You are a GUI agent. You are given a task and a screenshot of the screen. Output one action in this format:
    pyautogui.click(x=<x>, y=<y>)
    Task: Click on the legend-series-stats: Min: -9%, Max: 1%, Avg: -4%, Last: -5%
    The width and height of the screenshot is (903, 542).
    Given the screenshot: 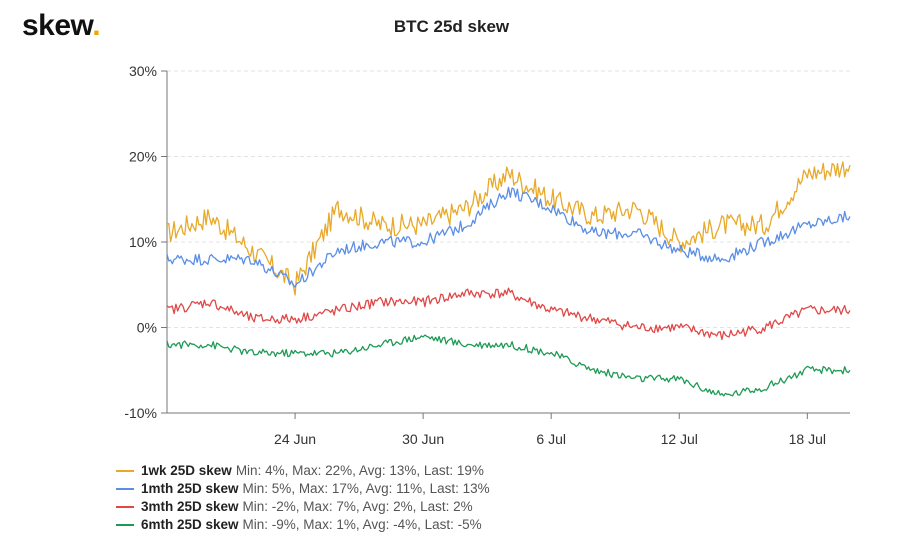 What is the action you would take?
    pyautogui.click(x=362, y=524)
    